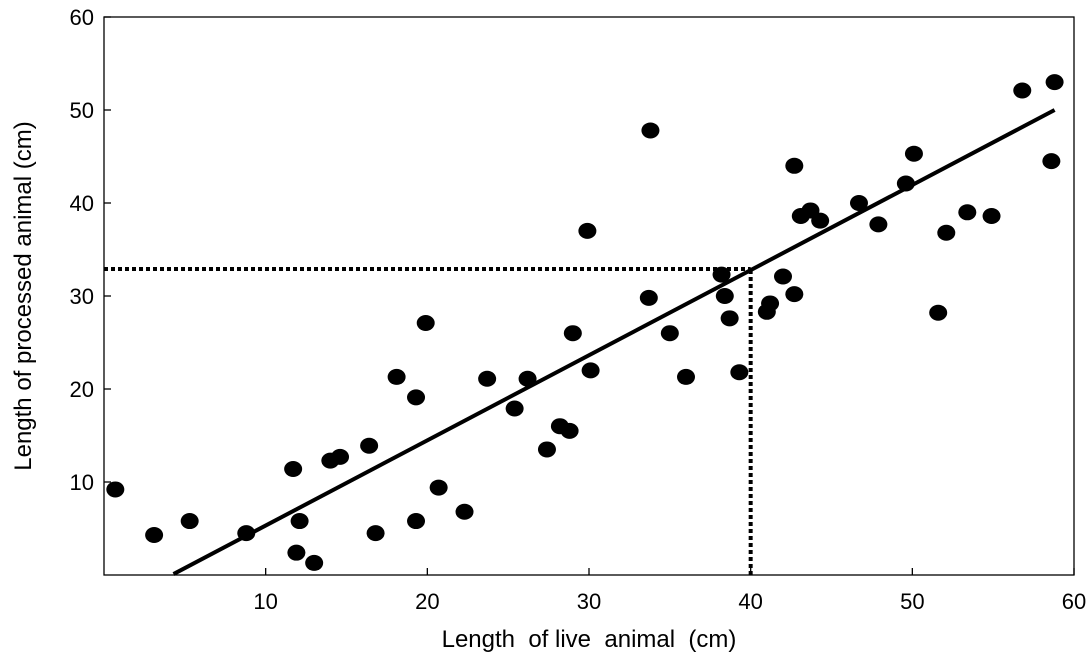 This screenshot has width=1086, height=664. Describe the element at coordinates (589, 639) in the screenshot. I see `x-axis-title: Length of live animal (cm)` at that location.